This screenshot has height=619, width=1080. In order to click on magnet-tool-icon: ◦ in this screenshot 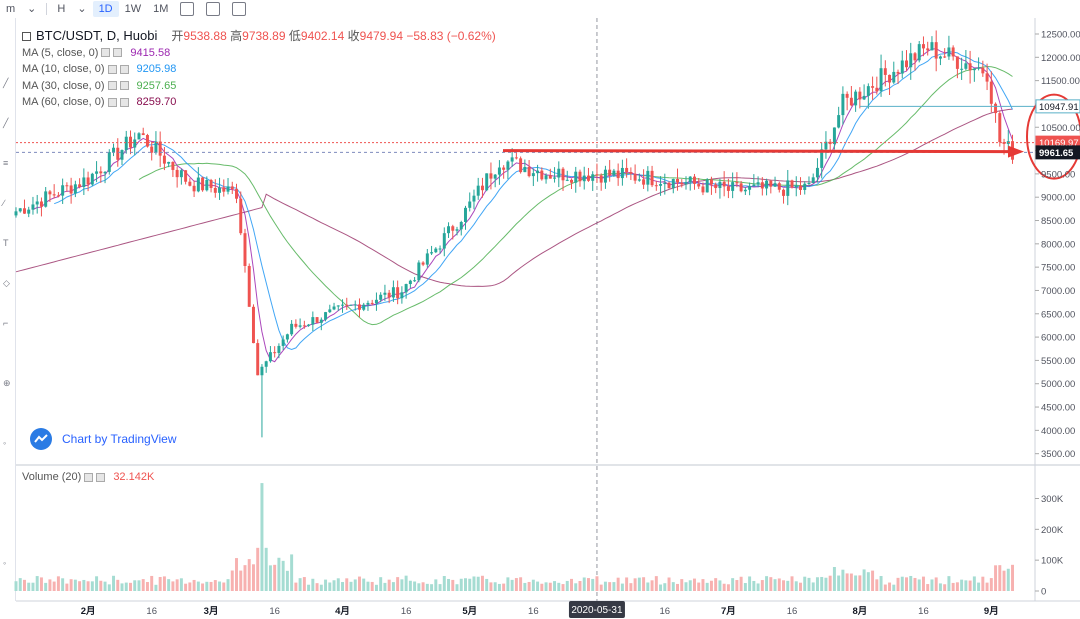, I will do `click(5, 443)`.